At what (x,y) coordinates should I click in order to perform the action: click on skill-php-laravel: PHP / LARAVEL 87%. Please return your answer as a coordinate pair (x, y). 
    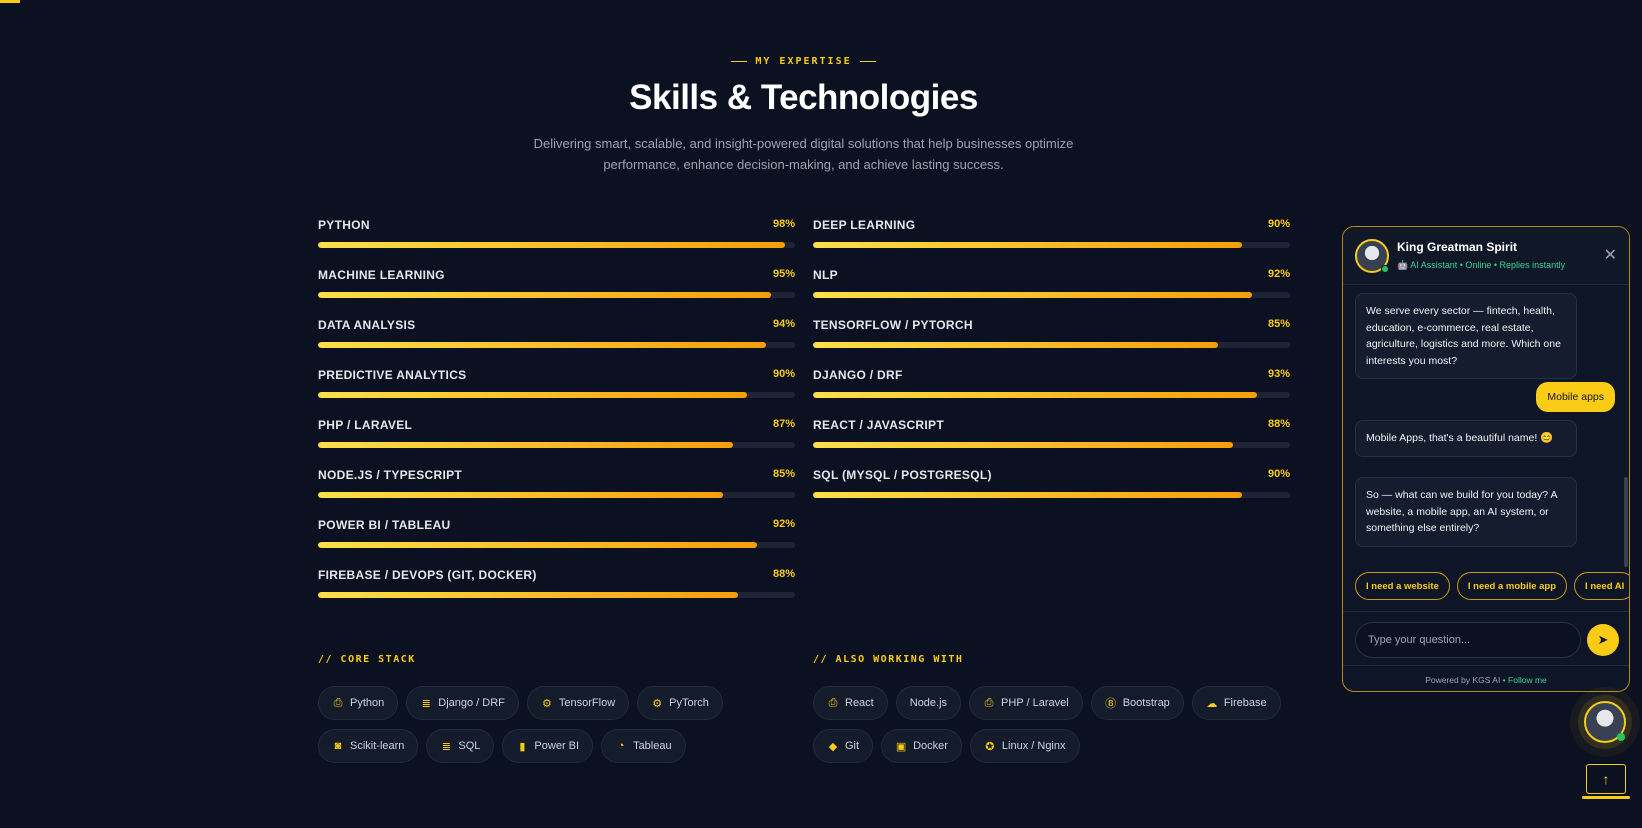
    Looking at the image, I should click on (556, 443).